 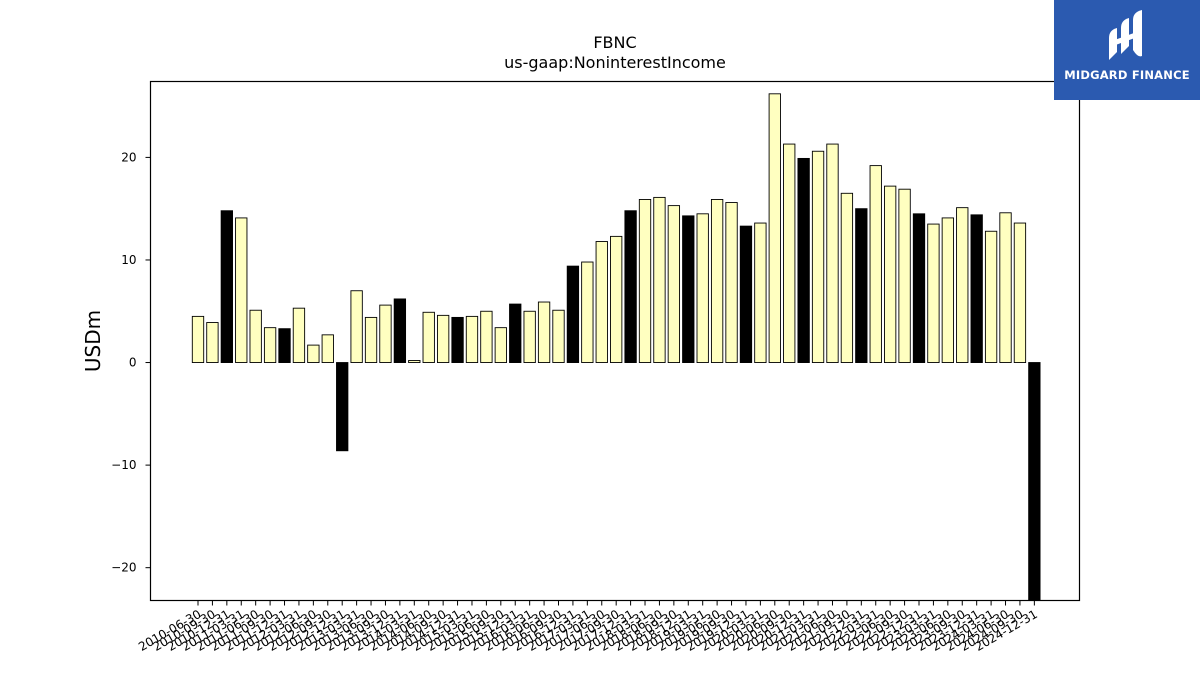 What do you see at coordinates (614, 42) in the screenshot?
I see `chart-title: FBNC` at bounding box center [614, 42].